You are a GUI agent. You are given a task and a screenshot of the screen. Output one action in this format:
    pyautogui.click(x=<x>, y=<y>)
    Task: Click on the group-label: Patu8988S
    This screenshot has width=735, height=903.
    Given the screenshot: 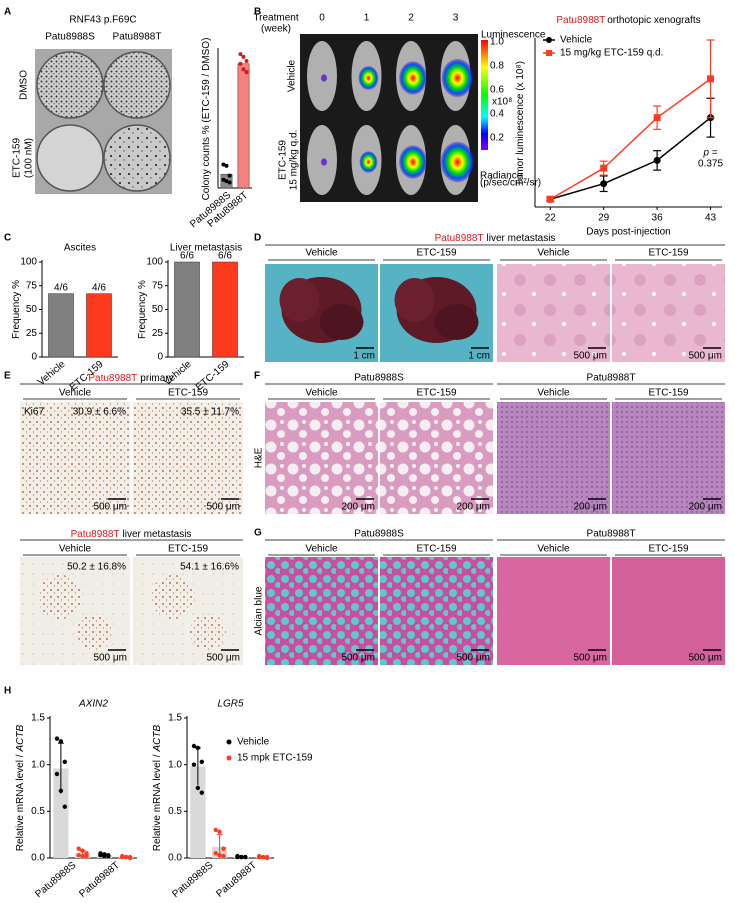 What is the action you would take?
    pyautogui.click(x=379, y=534)
    